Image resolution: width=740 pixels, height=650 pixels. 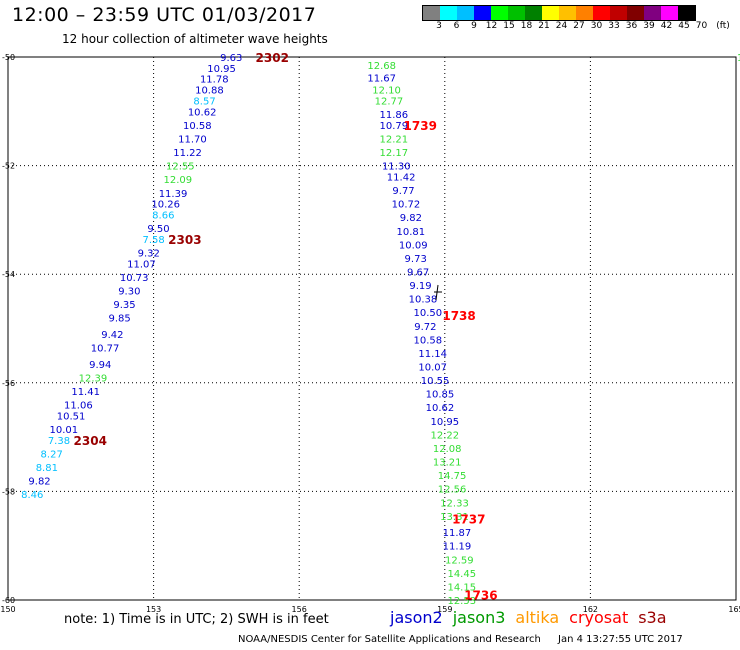 What do you see at coordinates (394, 126) in the screenshot?
I see `swh-value: 10.79` at bounding box center [394, 126].